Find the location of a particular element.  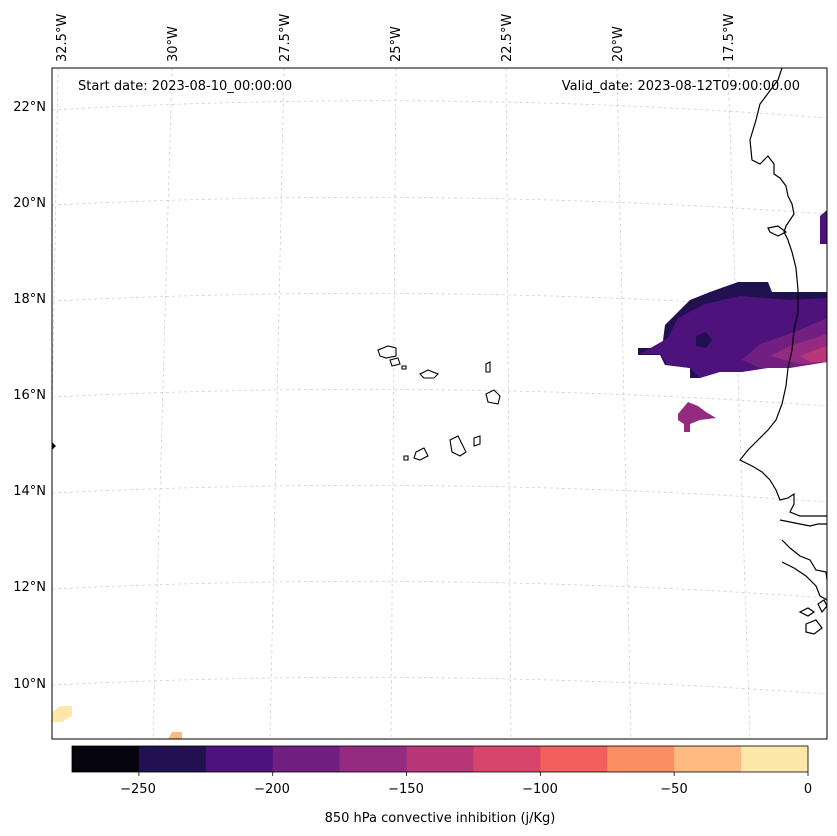

lon-tick-label: 25°W is located at coordinates (396, 44).